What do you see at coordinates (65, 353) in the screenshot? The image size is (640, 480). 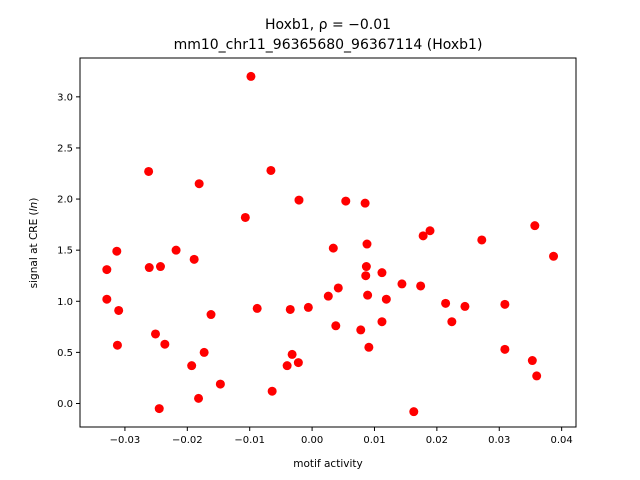 I see `y-tick-label: 0.5` at bounding box center [65, 353].